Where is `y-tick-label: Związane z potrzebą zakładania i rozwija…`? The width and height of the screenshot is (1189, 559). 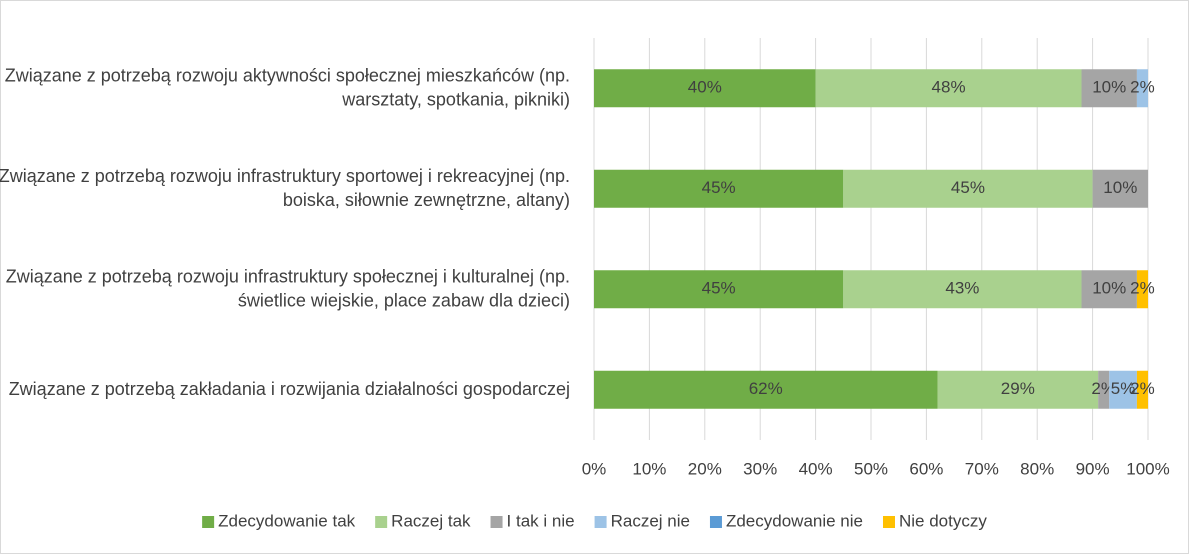
y-tick-label: Związane z potrzebą zakładania i rozwija… is located at coordinates (289, 389).